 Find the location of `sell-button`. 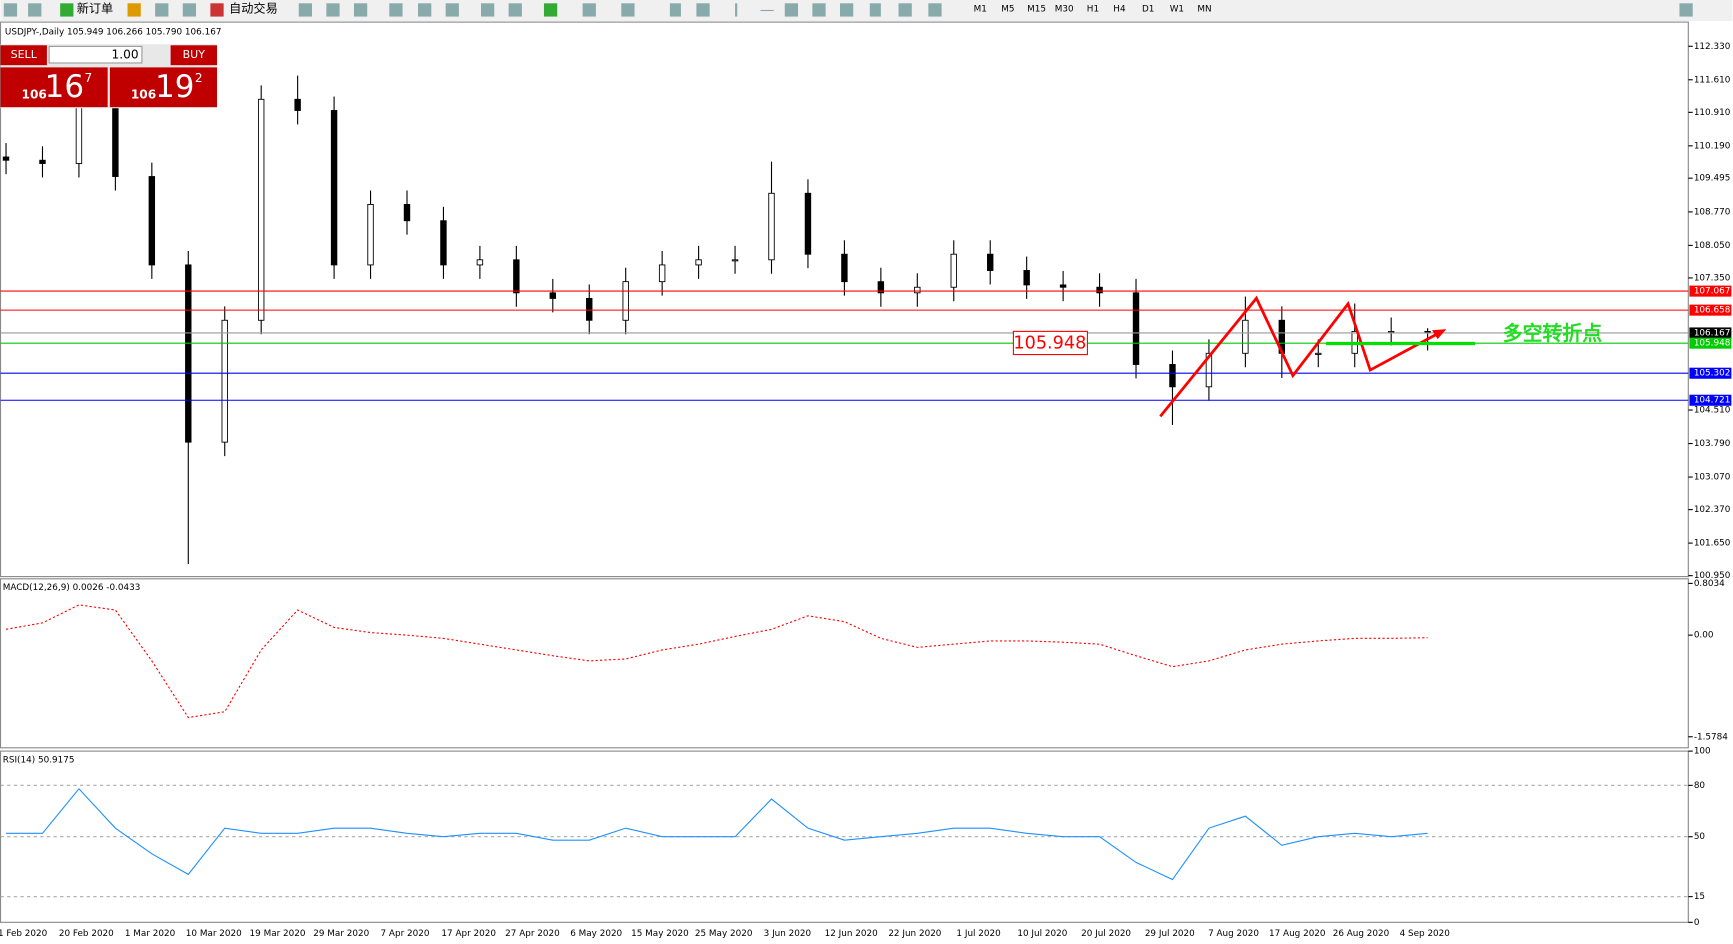

sell-button is located at coordinates (23, 55).